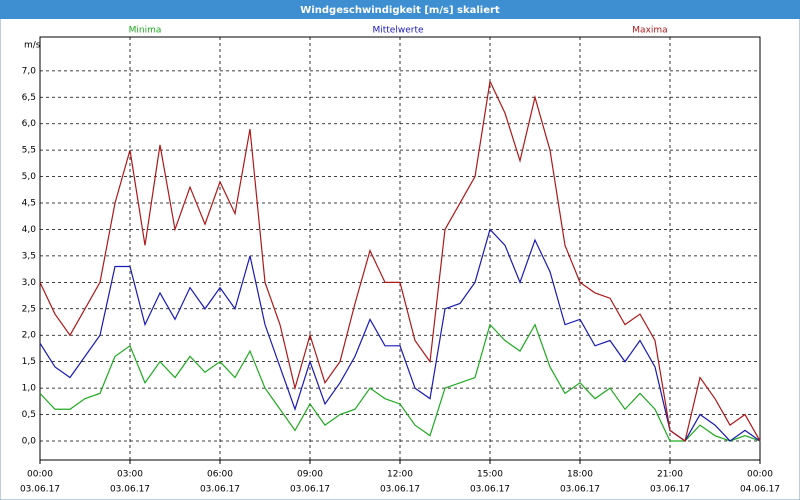 The image size is (800, 500). I want to click on y-tick-label: 0,5, so click(29, 415).